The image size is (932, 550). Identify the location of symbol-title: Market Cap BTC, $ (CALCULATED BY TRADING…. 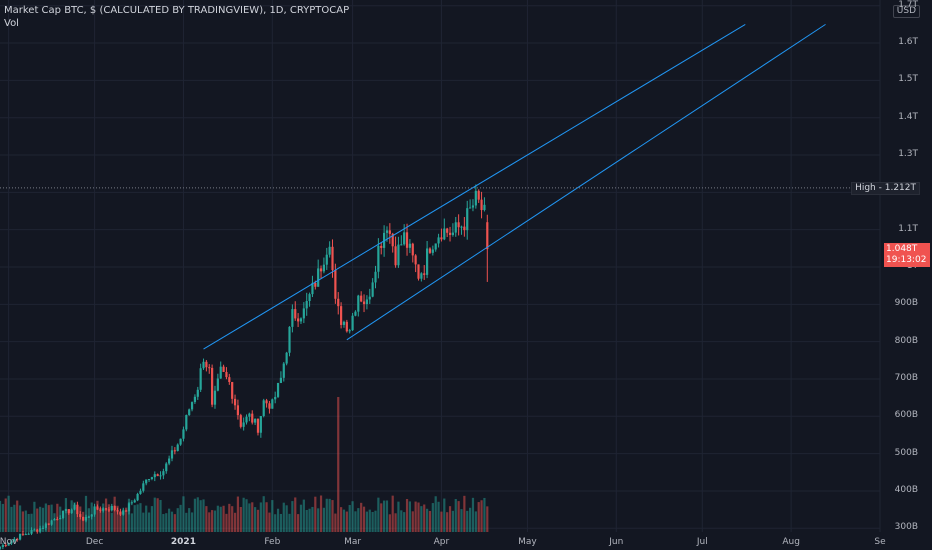
(177, 10).